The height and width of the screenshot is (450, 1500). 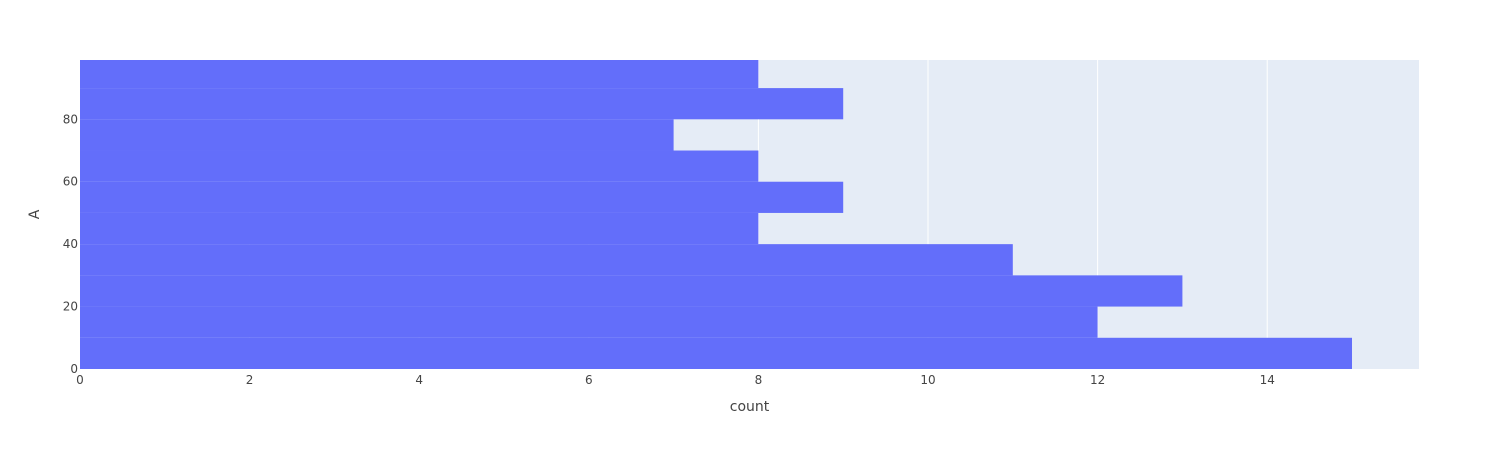 I want to click on x-tick-label: 10, so click(x=927, y=380).